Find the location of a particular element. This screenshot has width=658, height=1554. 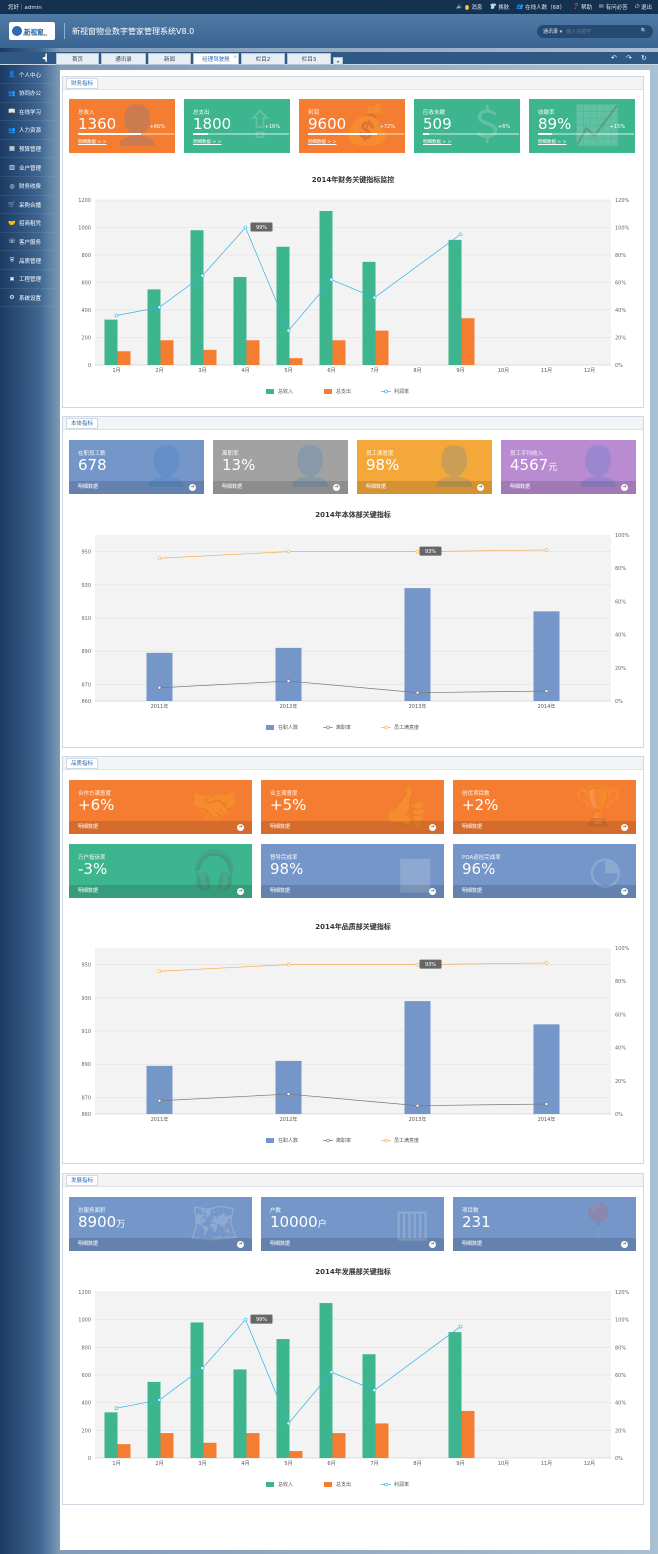

legend-label: 总收入 is located at coordinates (285, 1484).